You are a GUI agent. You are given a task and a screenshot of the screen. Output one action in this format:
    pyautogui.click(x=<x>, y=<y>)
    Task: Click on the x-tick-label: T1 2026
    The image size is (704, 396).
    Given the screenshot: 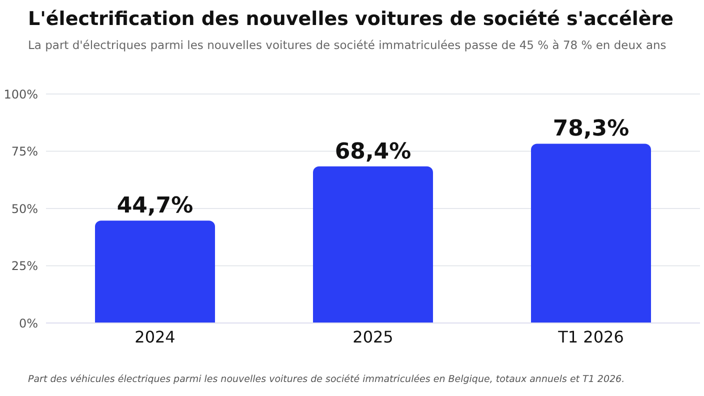 What is the action you would take?
    pyautogui.click(x=590, y=336)
    